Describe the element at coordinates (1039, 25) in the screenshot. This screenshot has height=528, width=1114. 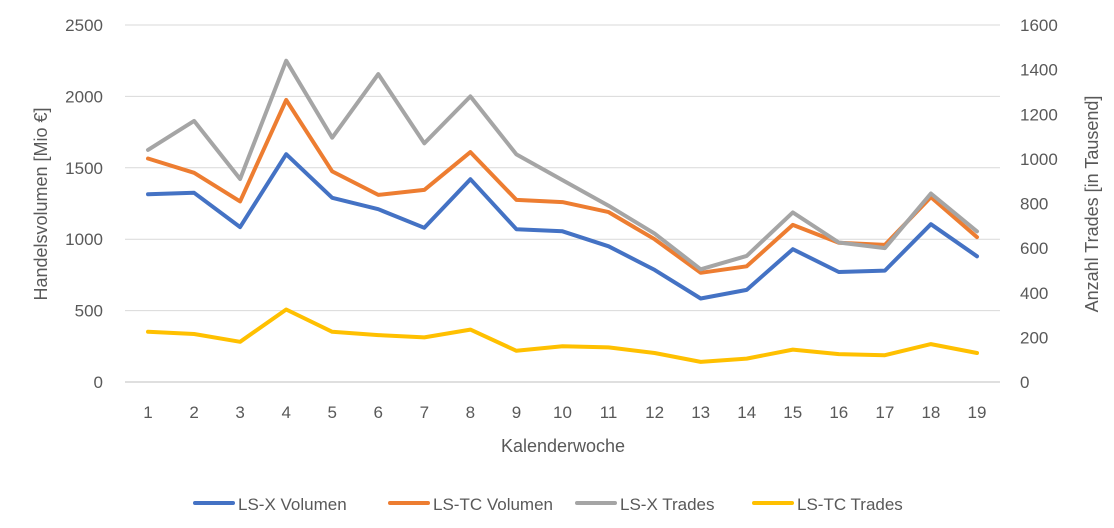
I see `y2-tick-label: 1600` at that location.